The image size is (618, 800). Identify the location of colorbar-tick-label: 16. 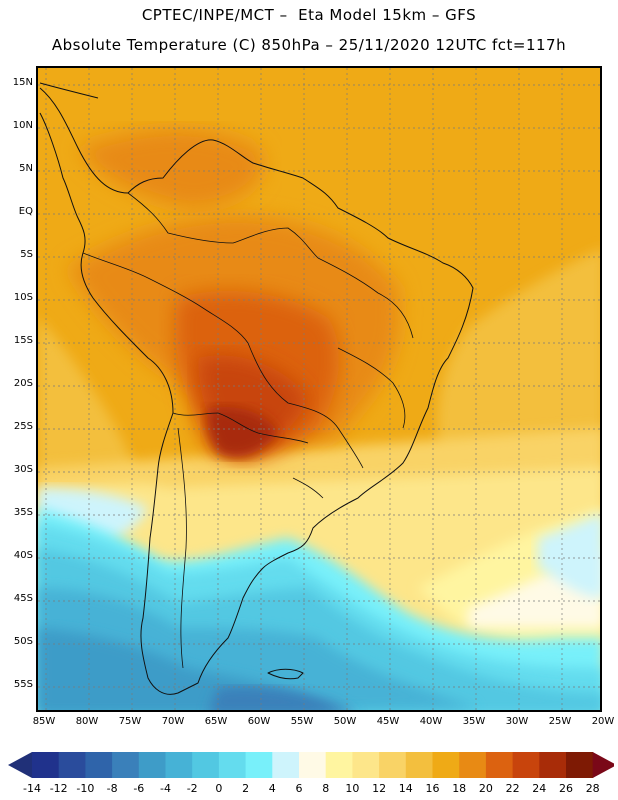
(432, 788).